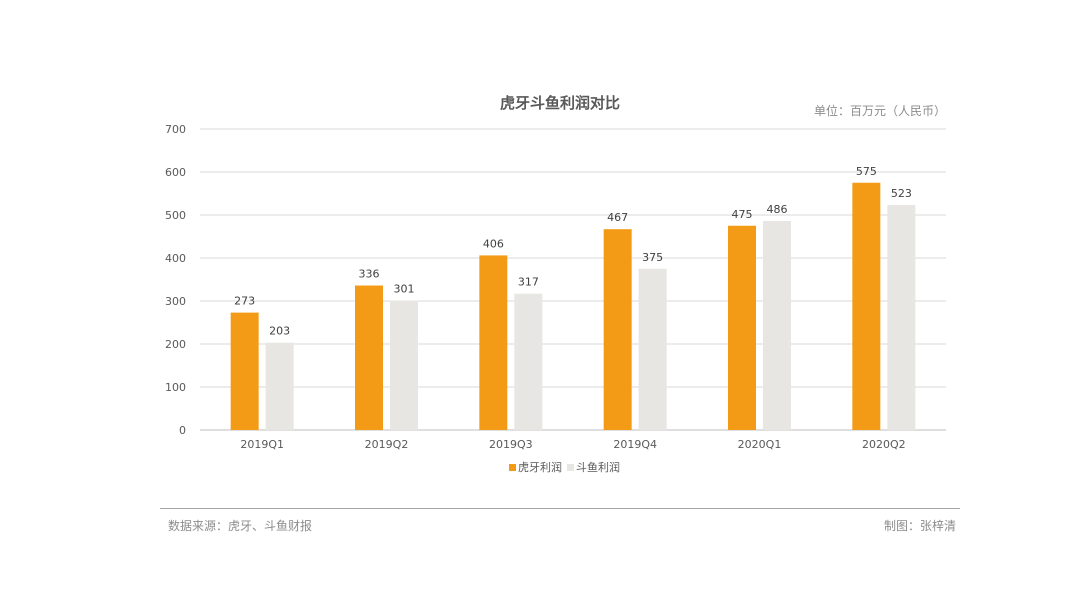 This screenshot has width=1080, height=608. I want to click on data-label: 203, so click(279, 331).